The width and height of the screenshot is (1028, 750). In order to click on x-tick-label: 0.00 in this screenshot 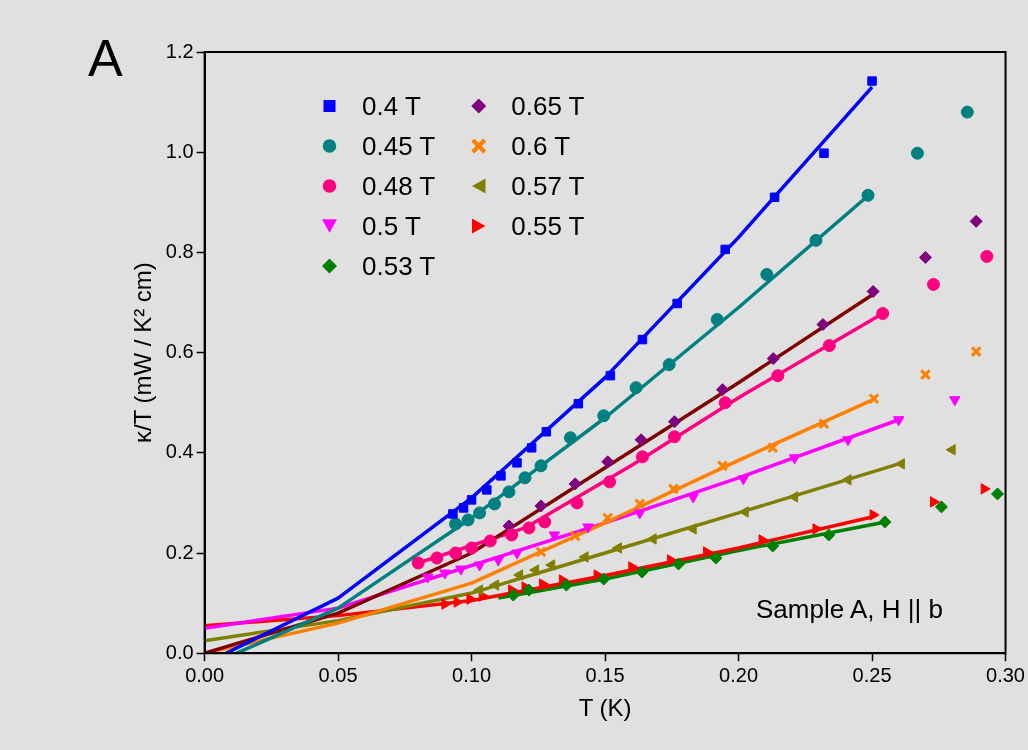, I will do `click(205, 674)`.